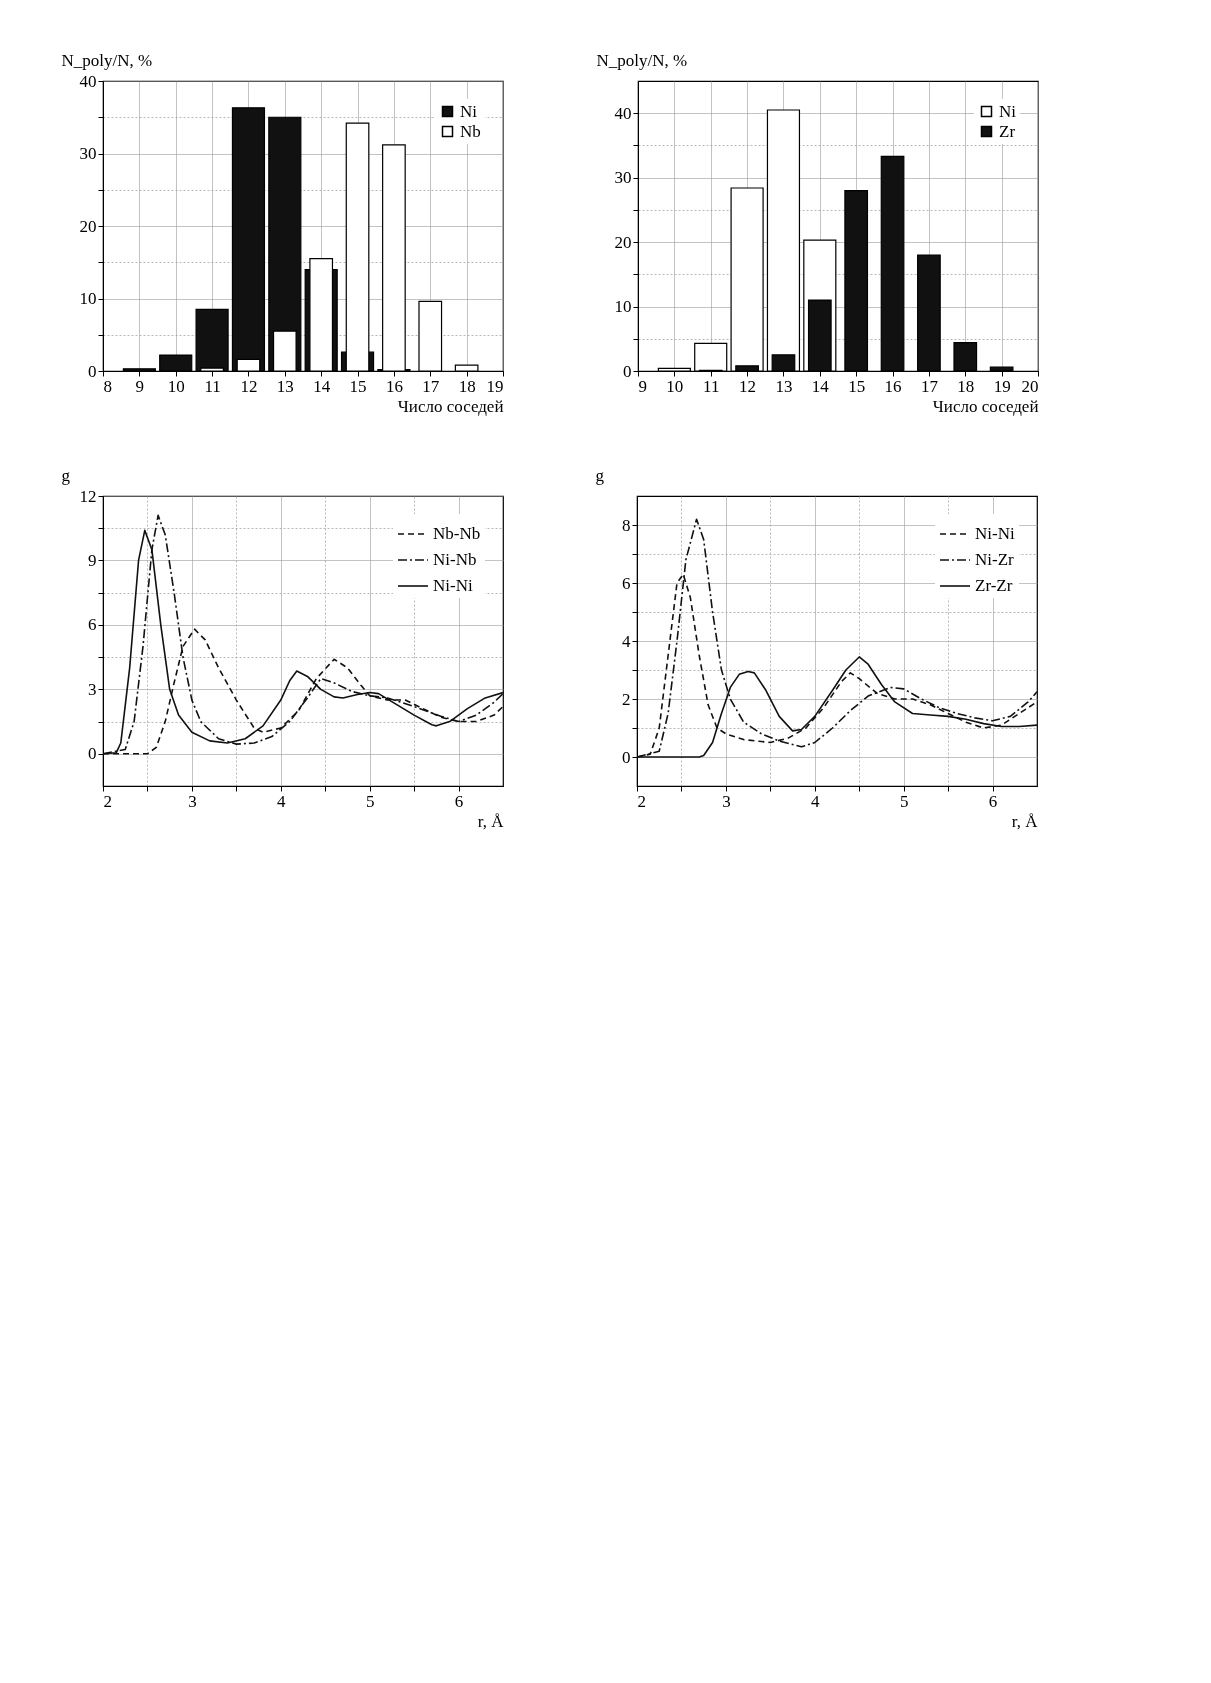  I want to click on x-tick-label: 20, so click(1030, 386).